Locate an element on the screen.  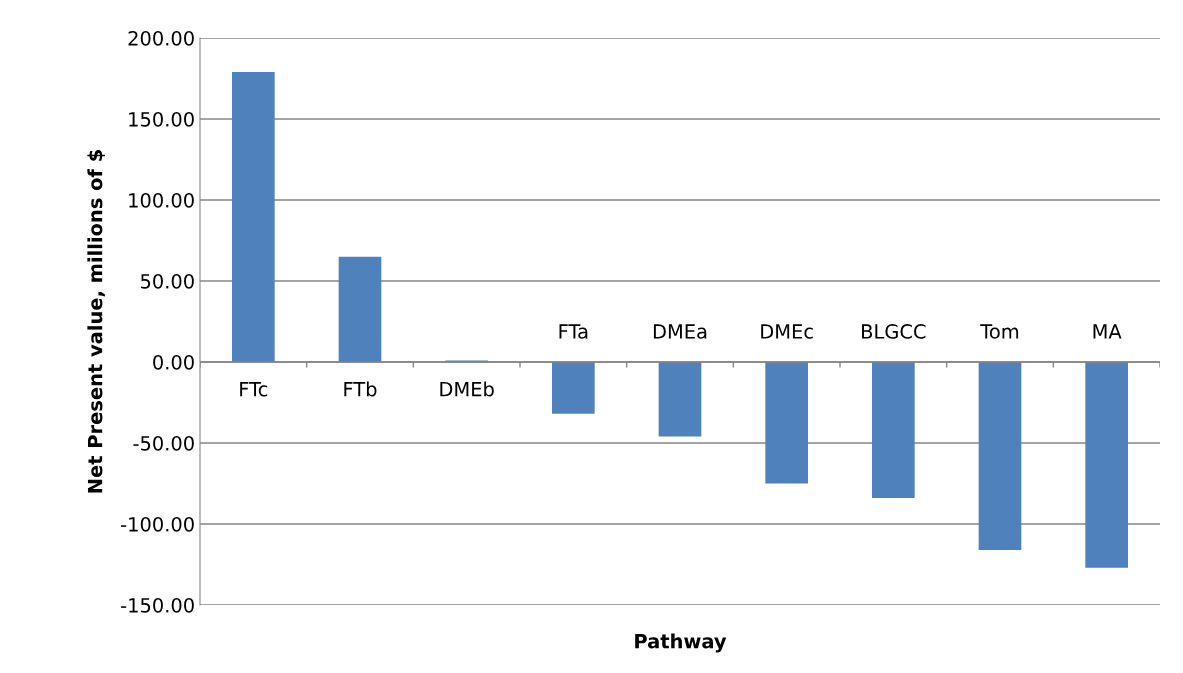
y-tick-label: 200.00 is located at coordinates (161, 38).